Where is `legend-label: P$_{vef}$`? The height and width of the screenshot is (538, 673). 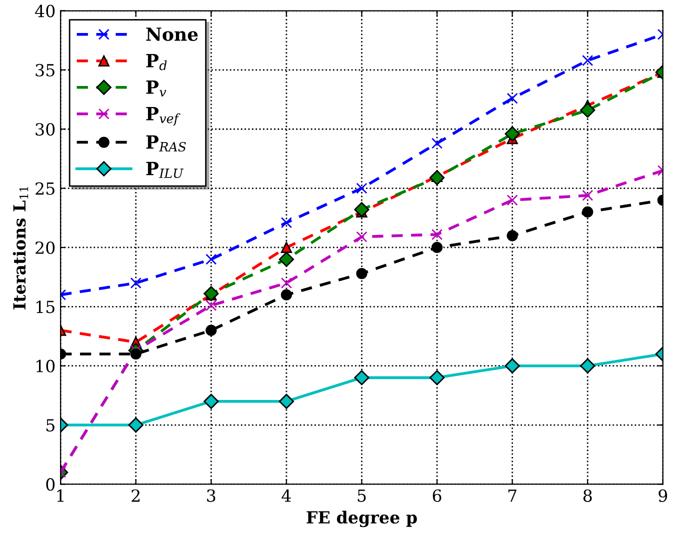
legend-label: P$_{vef}$ is located at coordinates (163, 116).